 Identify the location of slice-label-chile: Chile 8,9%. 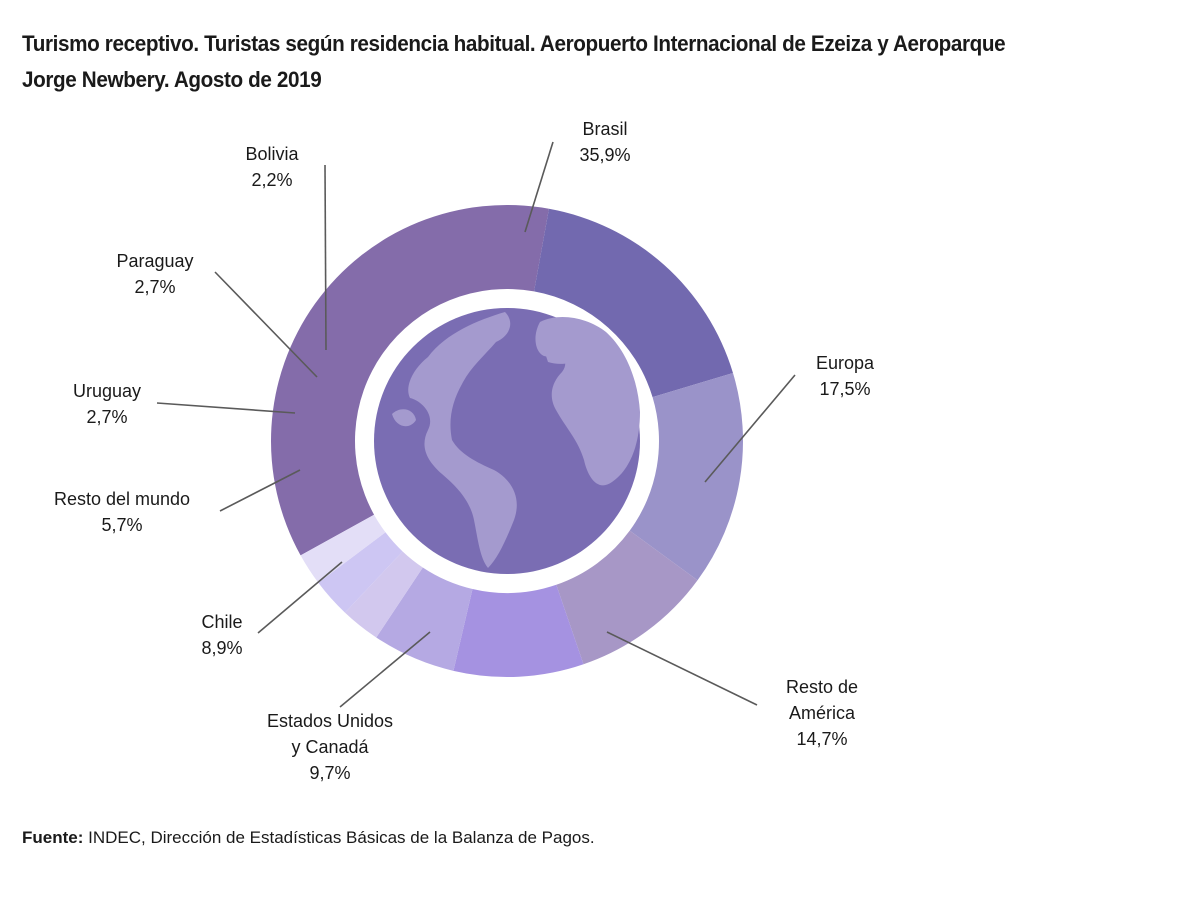
(221, 635).